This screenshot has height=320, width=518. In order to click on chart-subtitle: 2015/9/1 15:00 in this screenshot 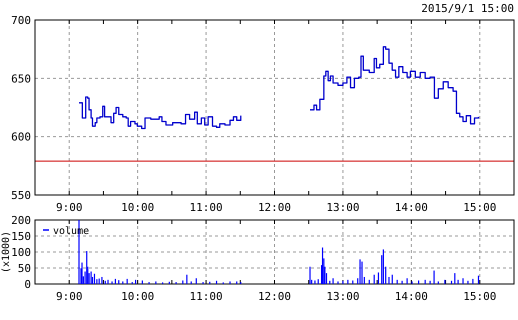, I will do `click(467, 8)`.